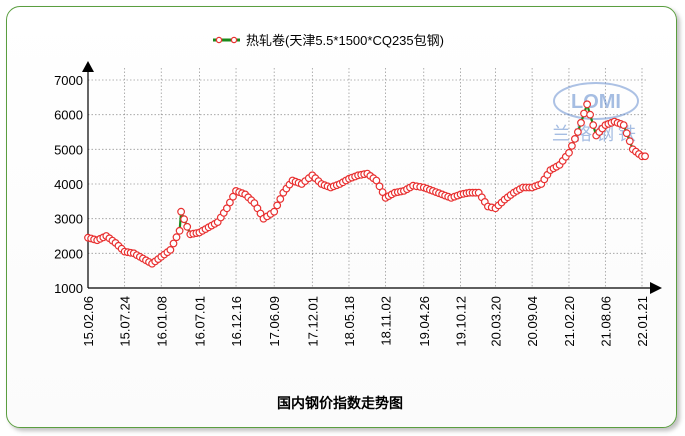 The height and width of the screenshot is (436, 685). Describe the element at coordinates (88, 66) in the screenshot. I see `y-axis-arrow` at that location.